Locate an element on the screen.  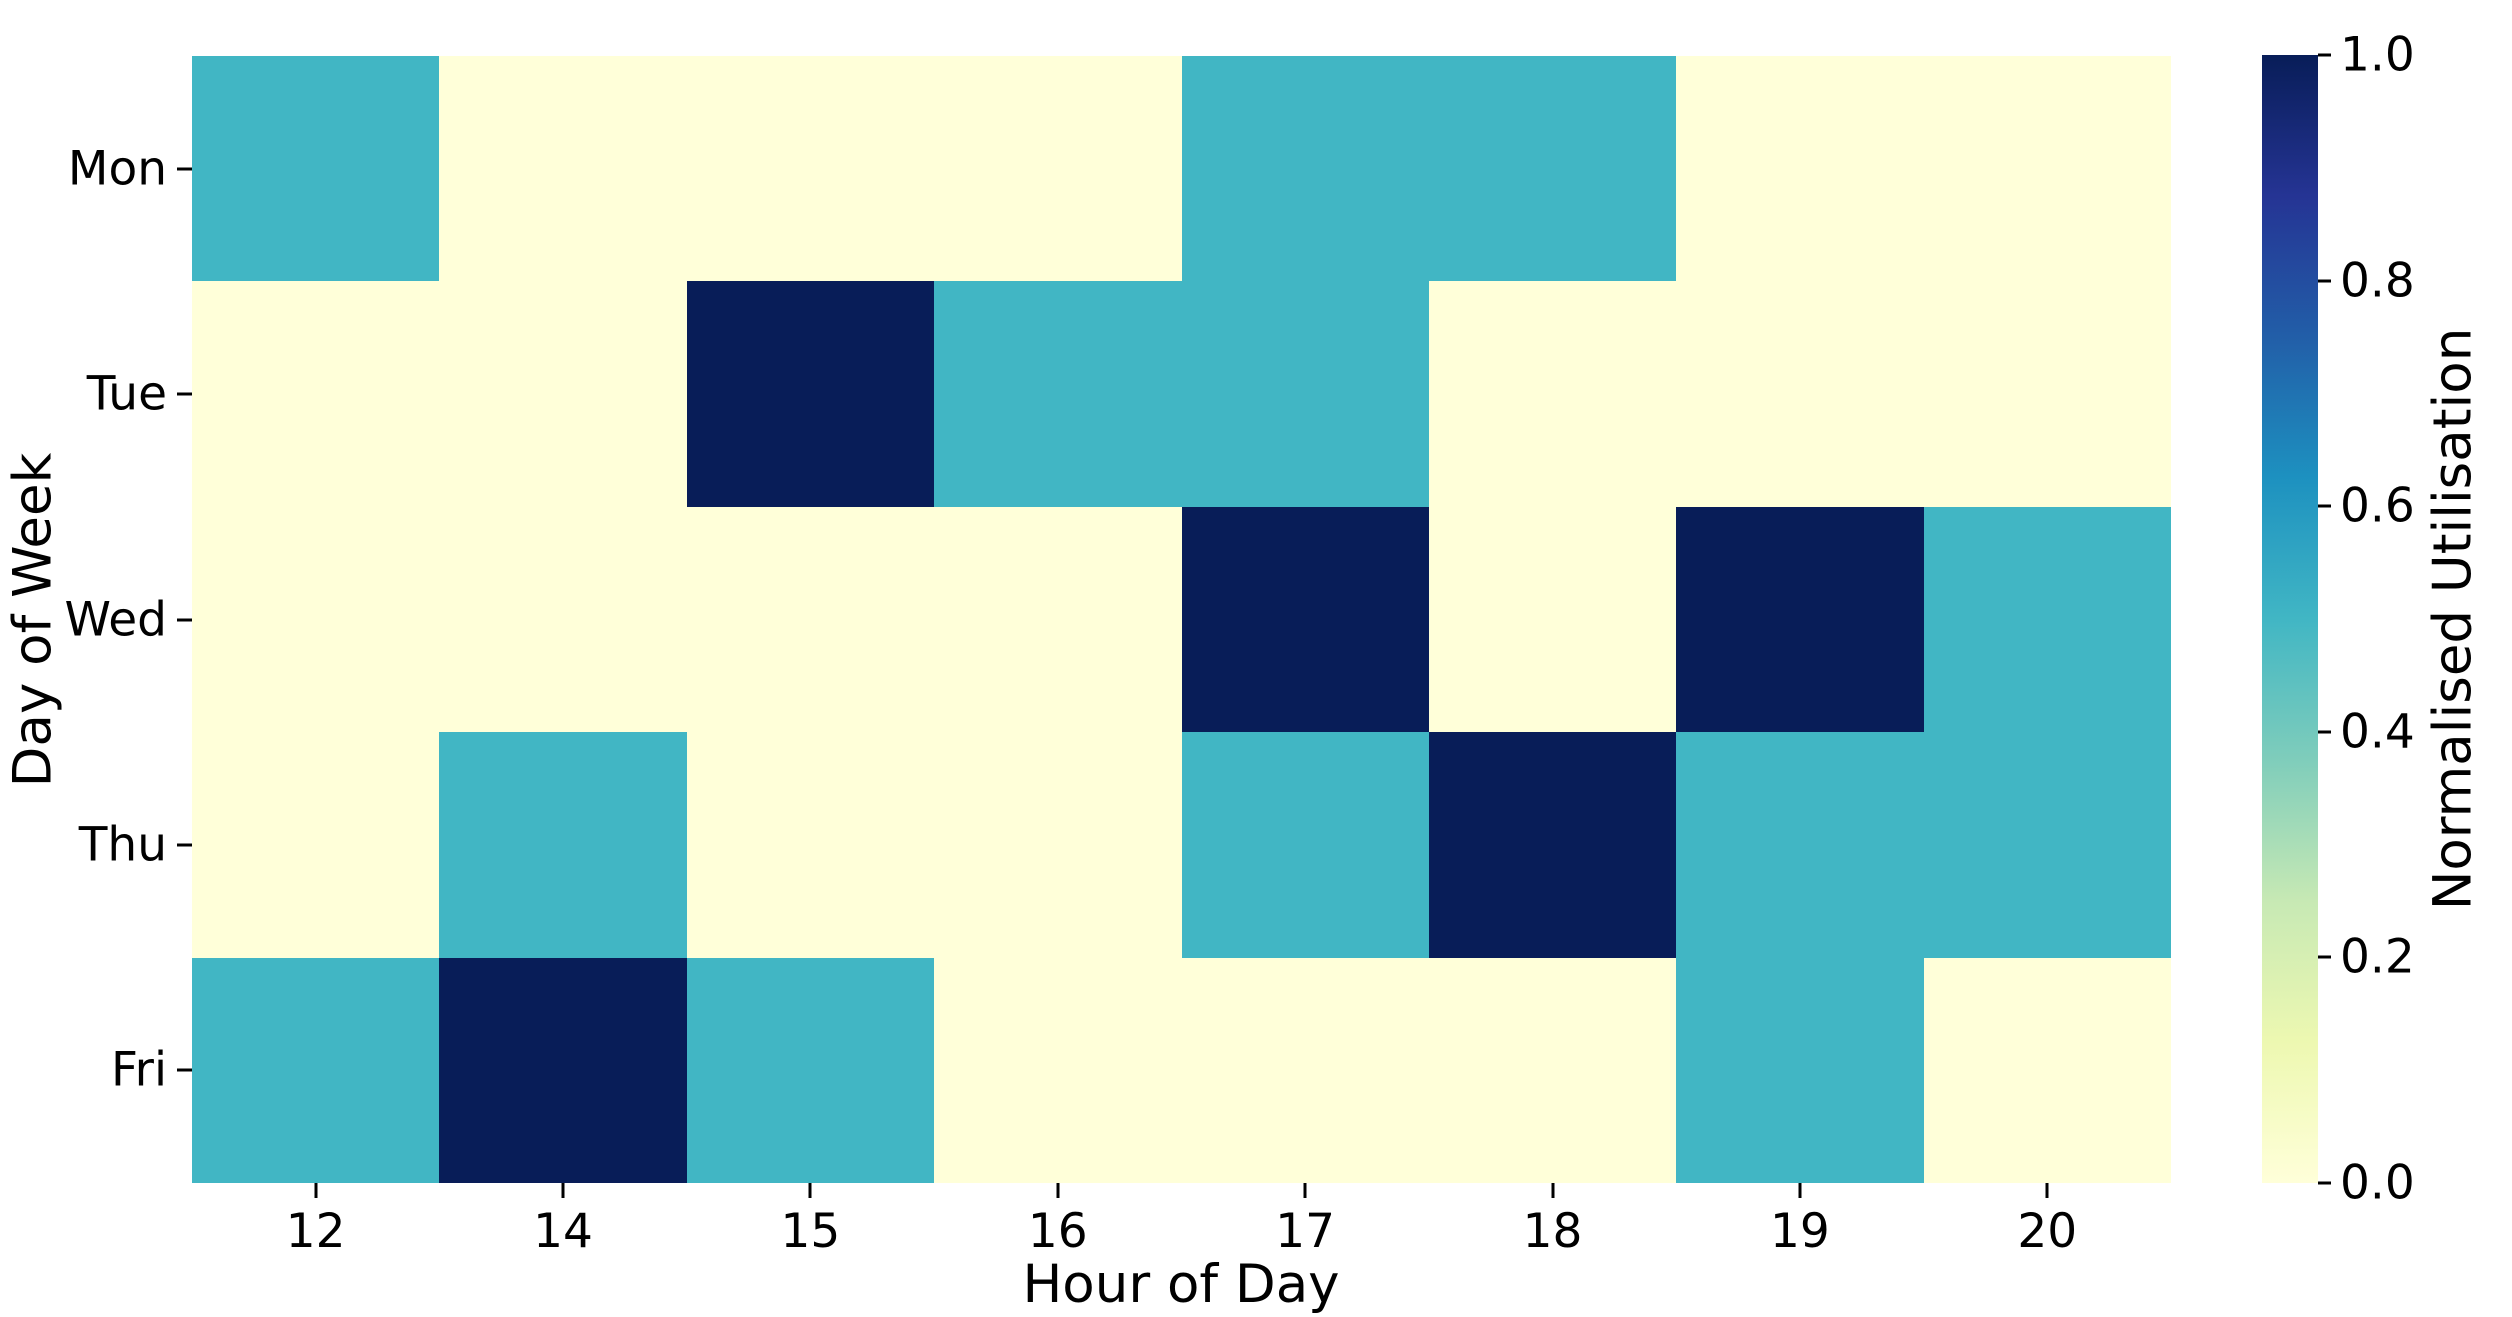
colorbar-tick-label: 0.0 is located at coordinates (2377, 1183).